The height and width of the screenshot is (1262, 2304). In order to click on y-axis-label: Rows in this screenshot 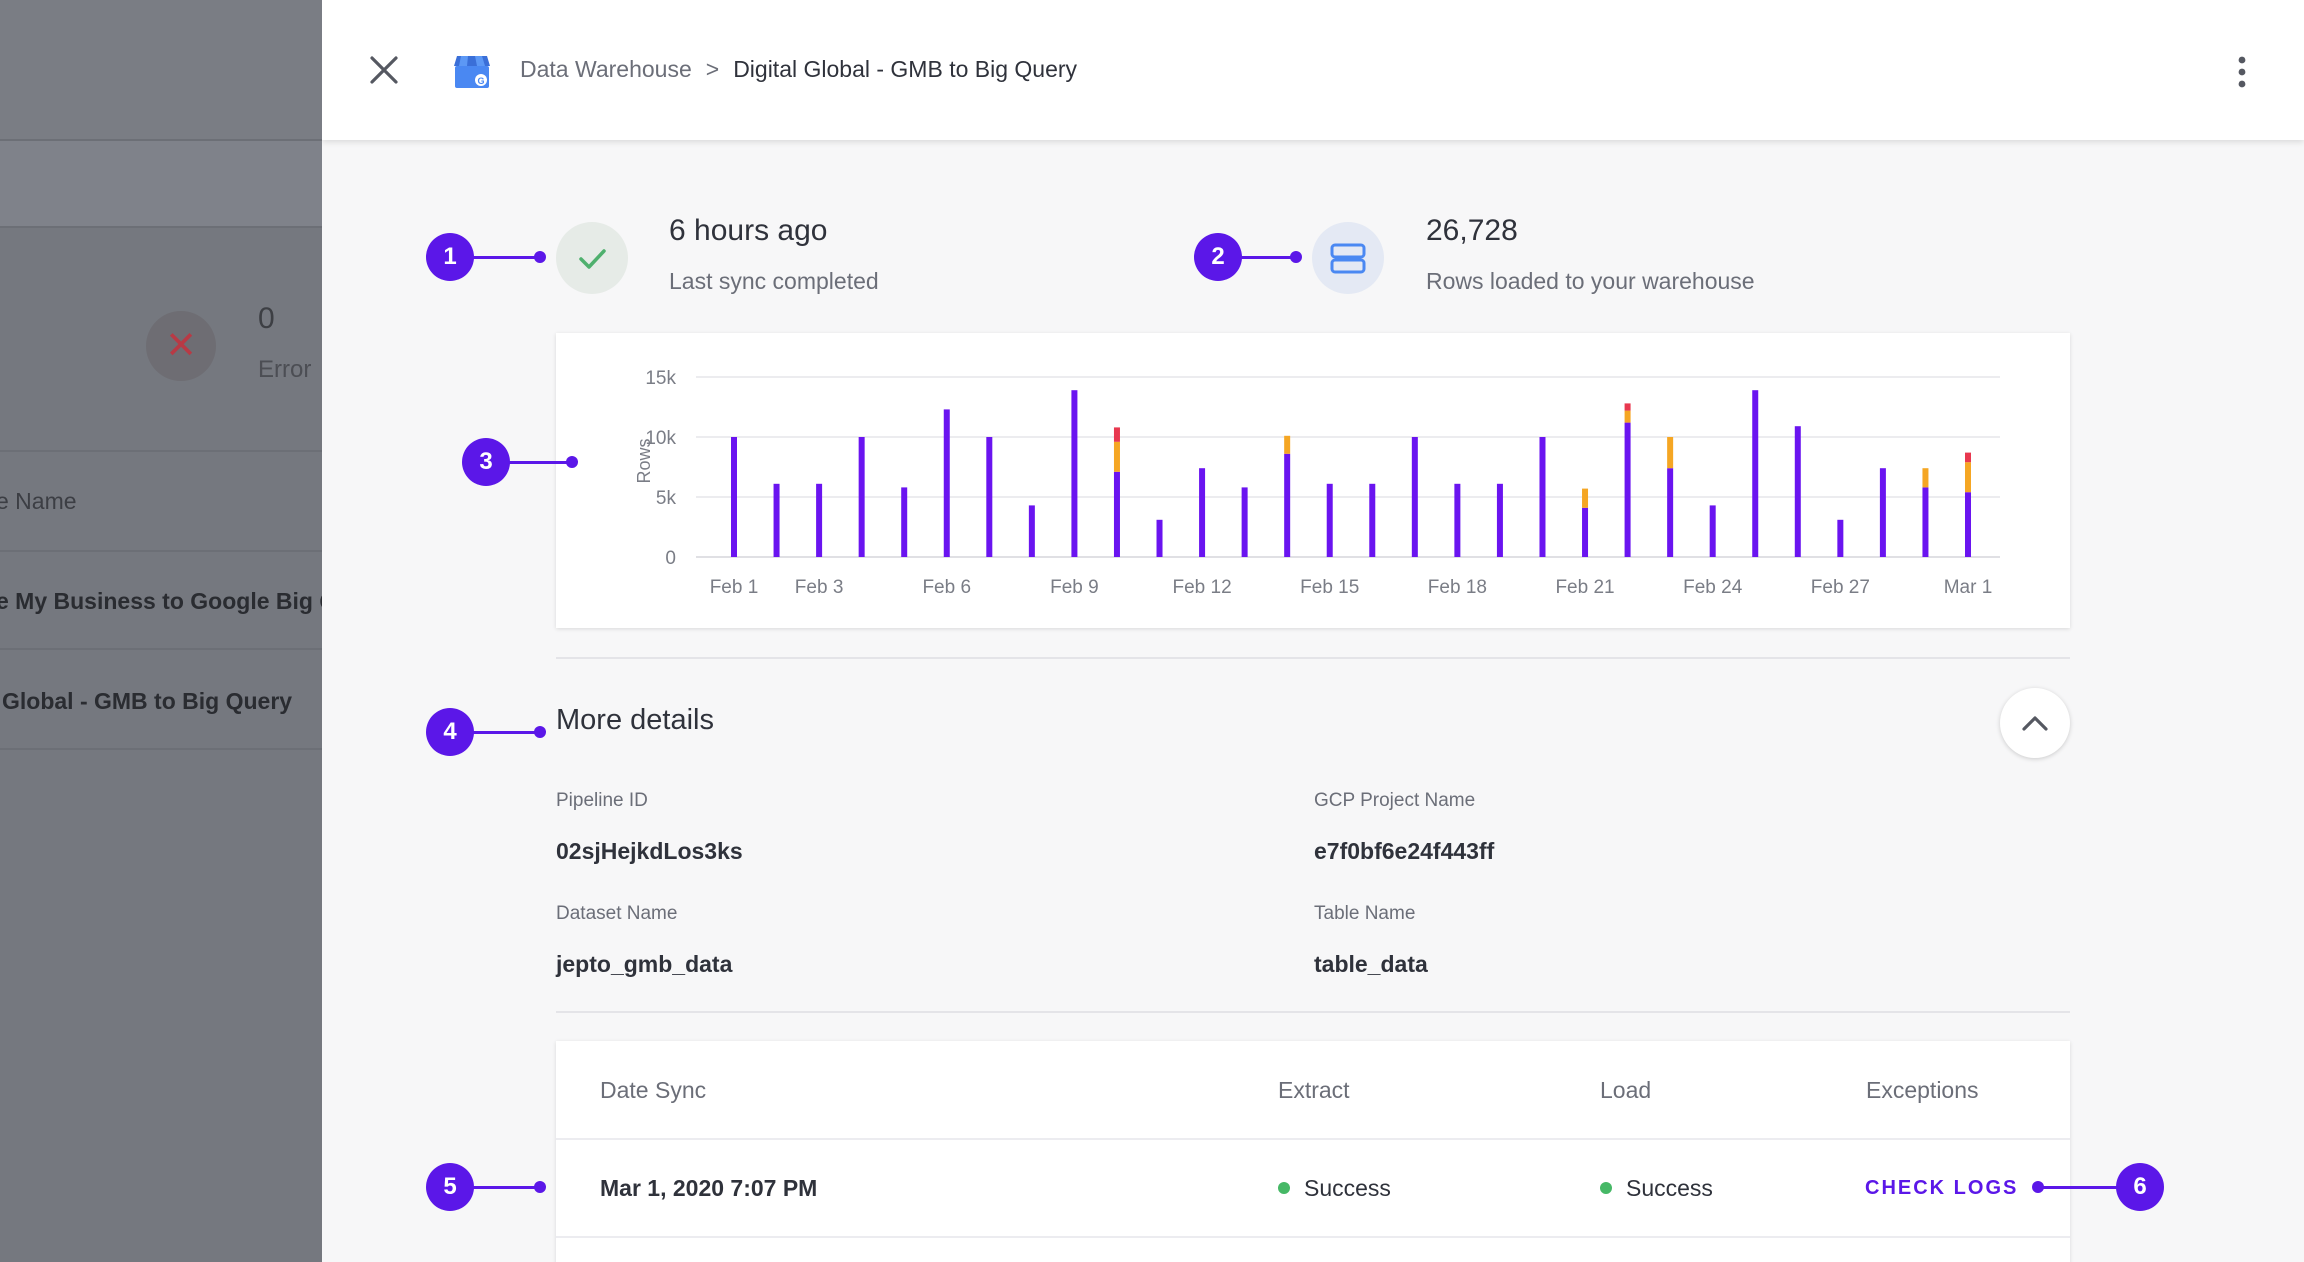, I will do `click(644, 460)`.